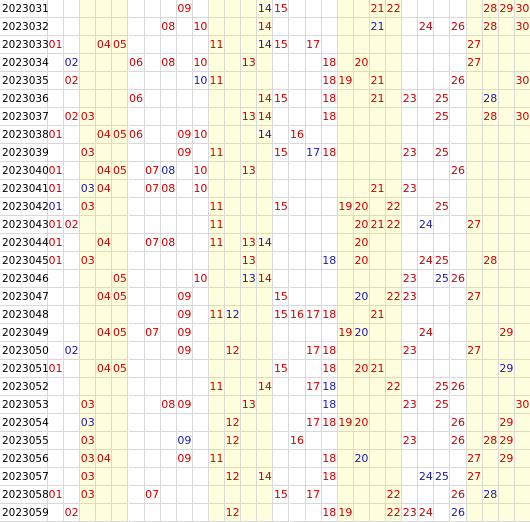  What do you see at coordinates (24, 135) in the screenshot?
I see `issue-number: 2023038` at bounding box center [24, 135].